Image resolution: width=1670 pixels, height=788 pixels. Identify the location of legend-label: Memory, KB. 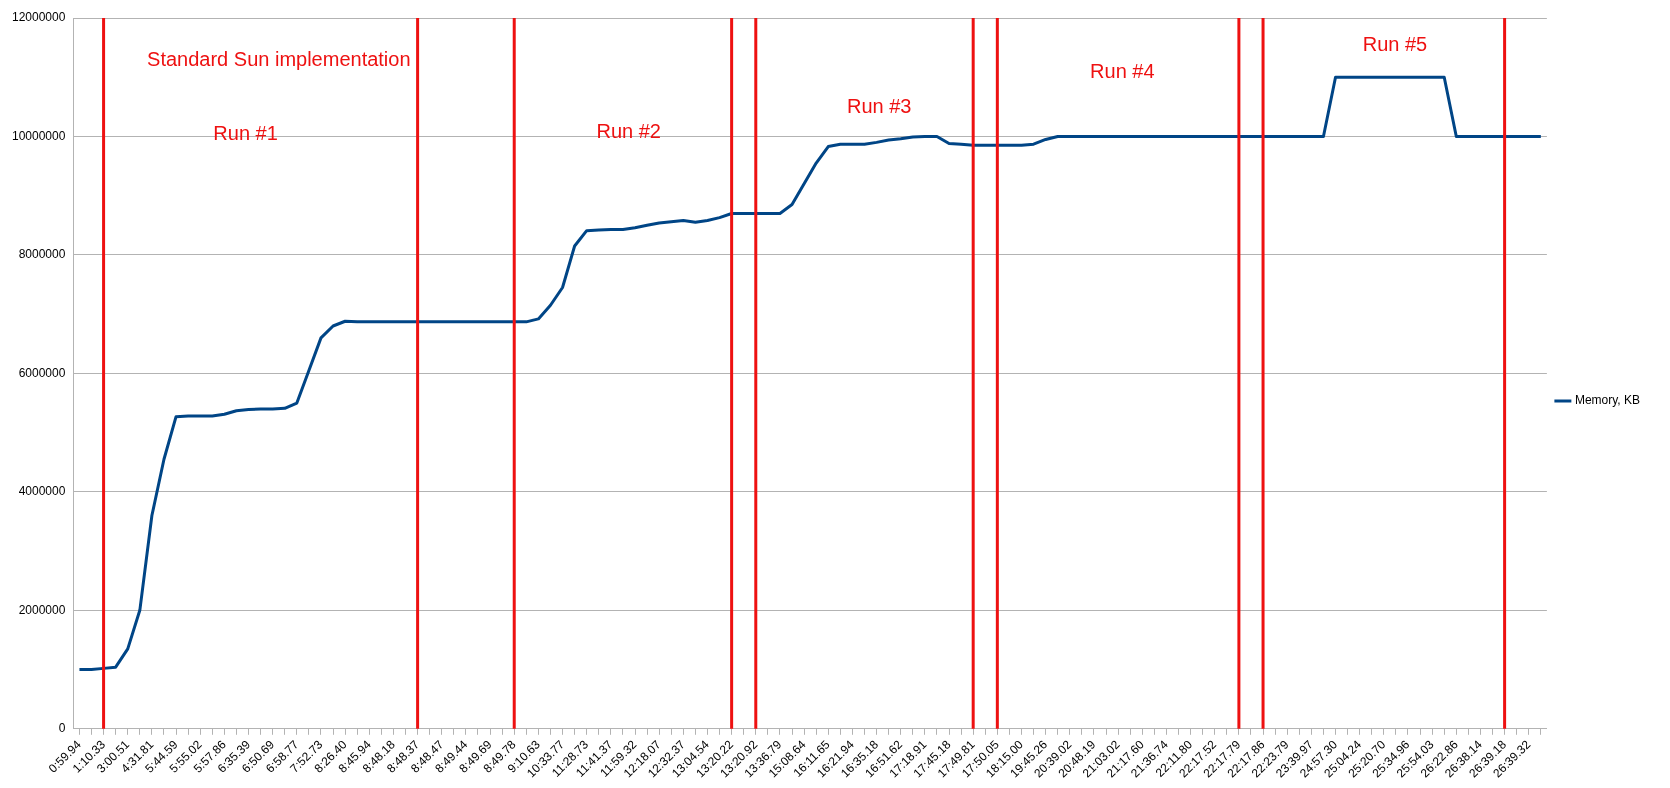
(1607, 400).